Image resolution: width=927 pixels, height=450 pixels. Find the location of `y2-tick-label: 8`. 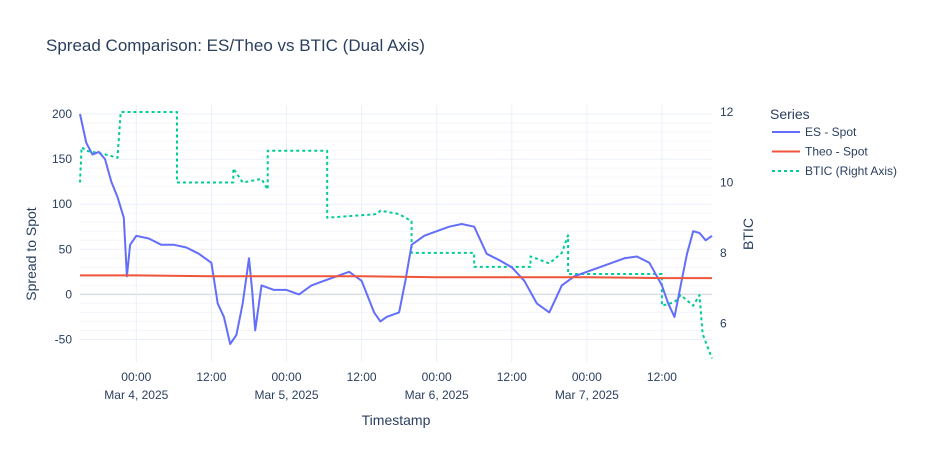

y2-tick-label: 8 is located at coordinates (723, 253).